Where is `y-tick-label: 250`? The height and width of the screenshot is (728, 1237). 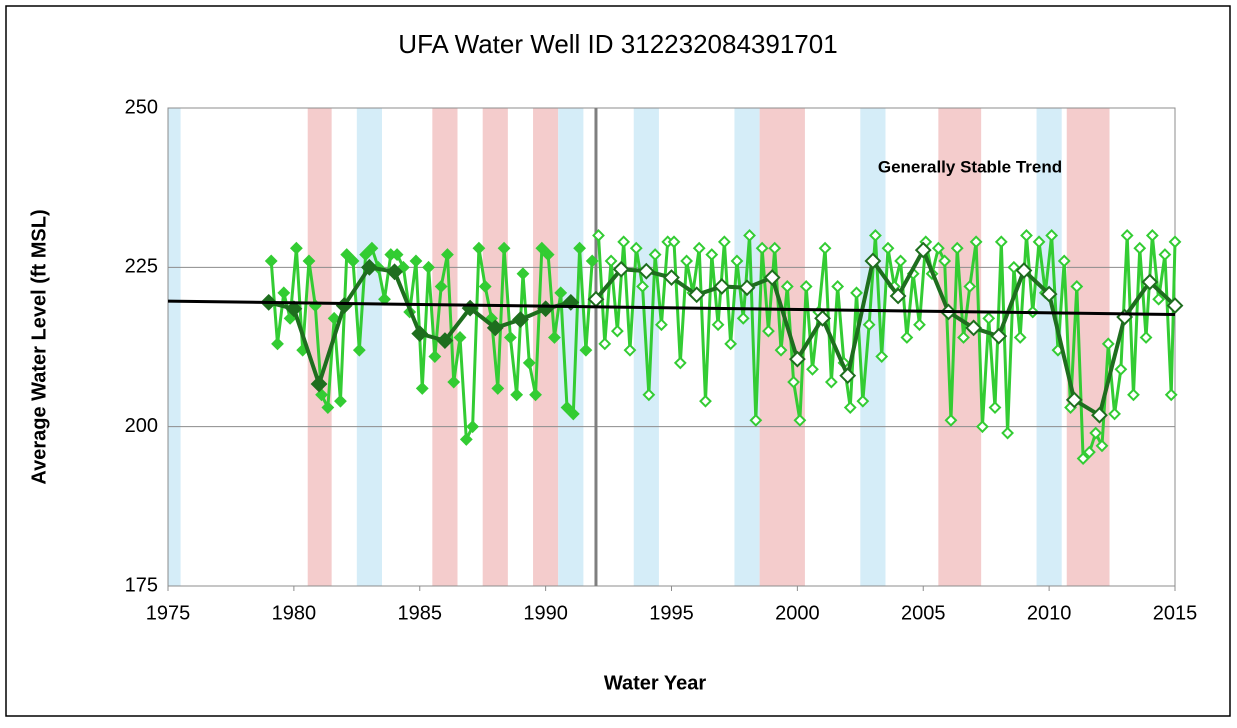
y-tick-label: 250 is located at coordinates (141, 107).